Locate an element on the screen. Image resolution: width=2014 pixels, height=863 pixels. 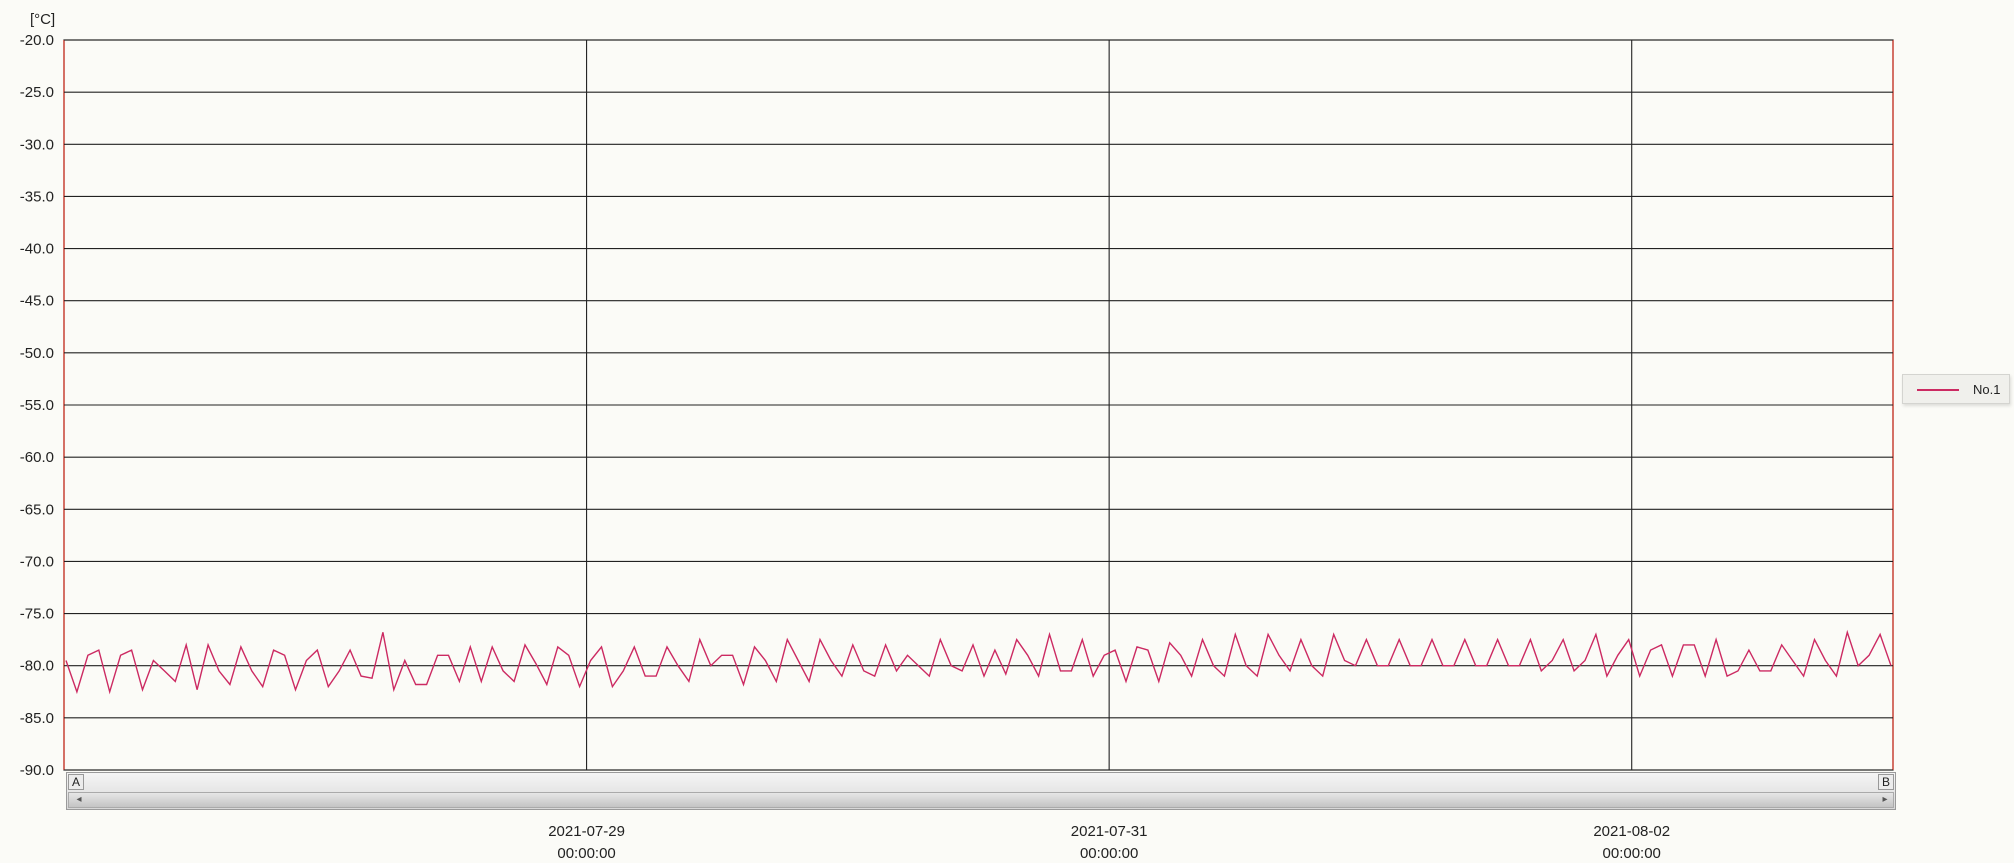
y-tick-label: -20.0 is located at coordinates (37, 40).